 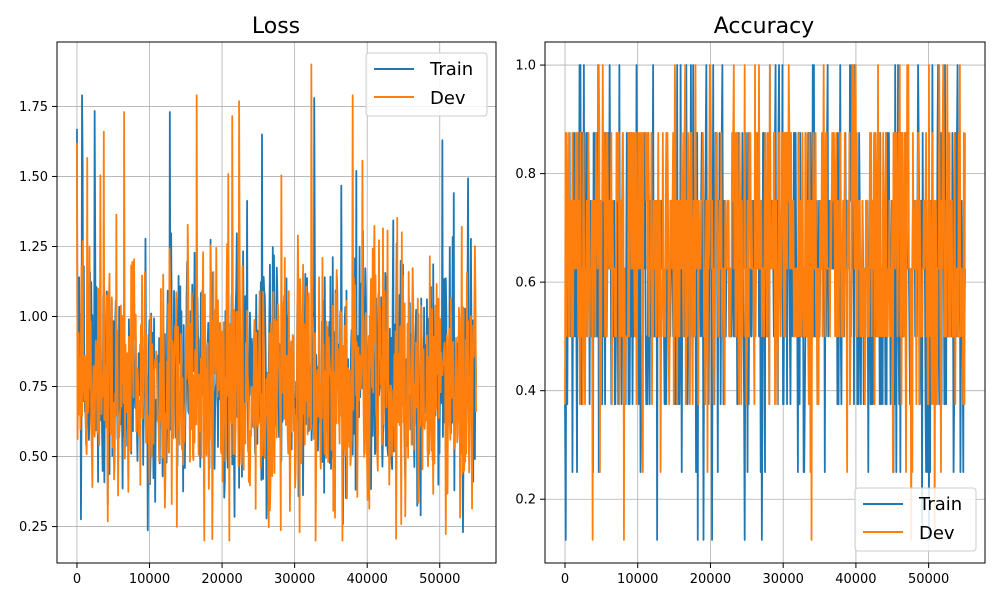 I want to click on y-tick-label: 0.75, so click(x=33, y=387).